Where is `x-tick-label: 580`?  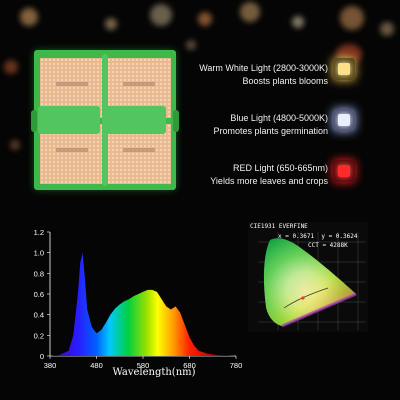 x-tick-label: 580 is located at coordinates (143, 365).